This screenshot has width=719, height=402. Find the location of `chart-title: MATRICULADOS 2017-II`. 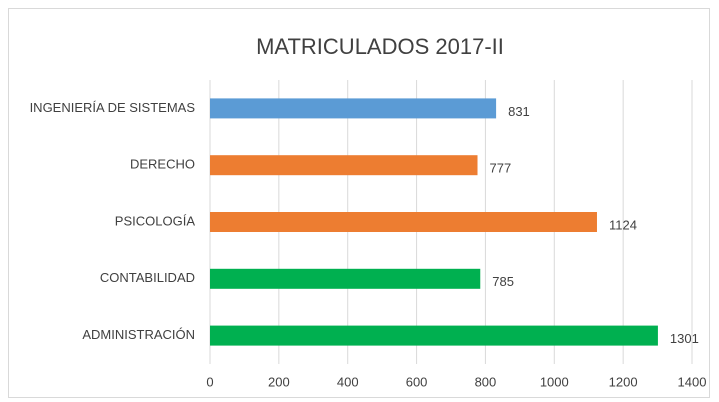

chart-title: MATRICULADOS 2017-II is located at coordinates (380, 46).